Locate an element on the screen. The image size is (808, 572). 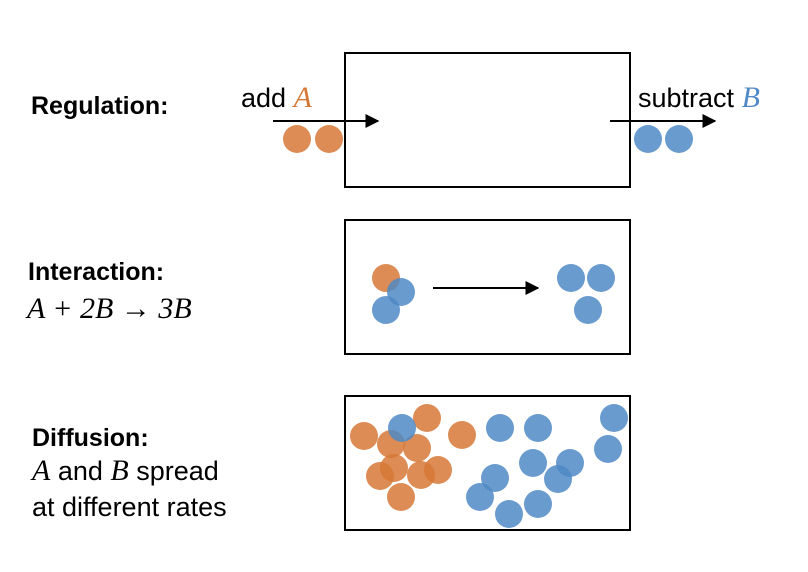
diffusion-description-line1: A and B spread is located at coordinates (125, 471).